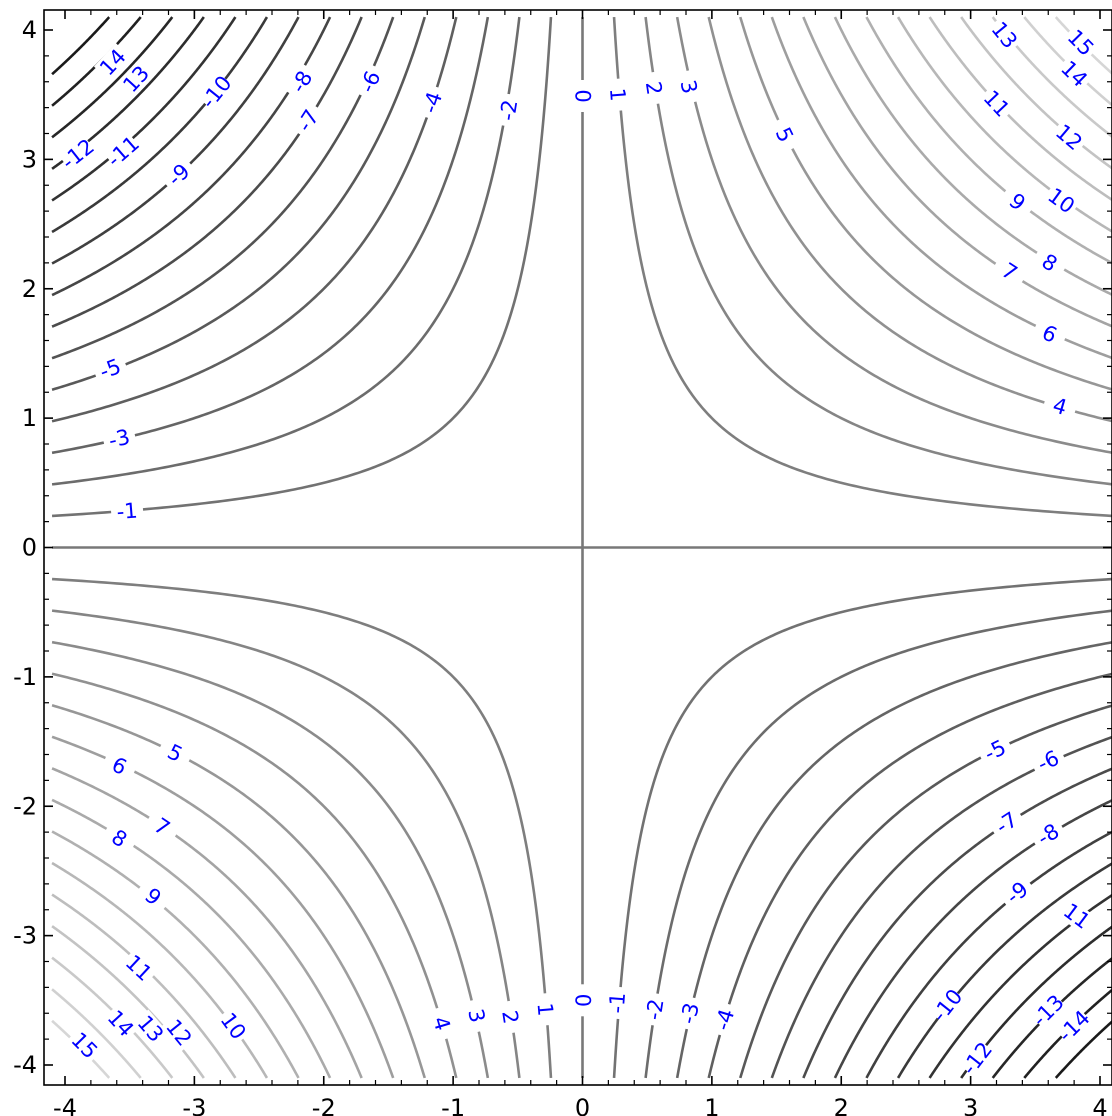 This screenshot has height=1116, width=1112. Describe the element at coordinates (65, 1105) in the screenshot. I see `x-tick-label: -4` at that location.